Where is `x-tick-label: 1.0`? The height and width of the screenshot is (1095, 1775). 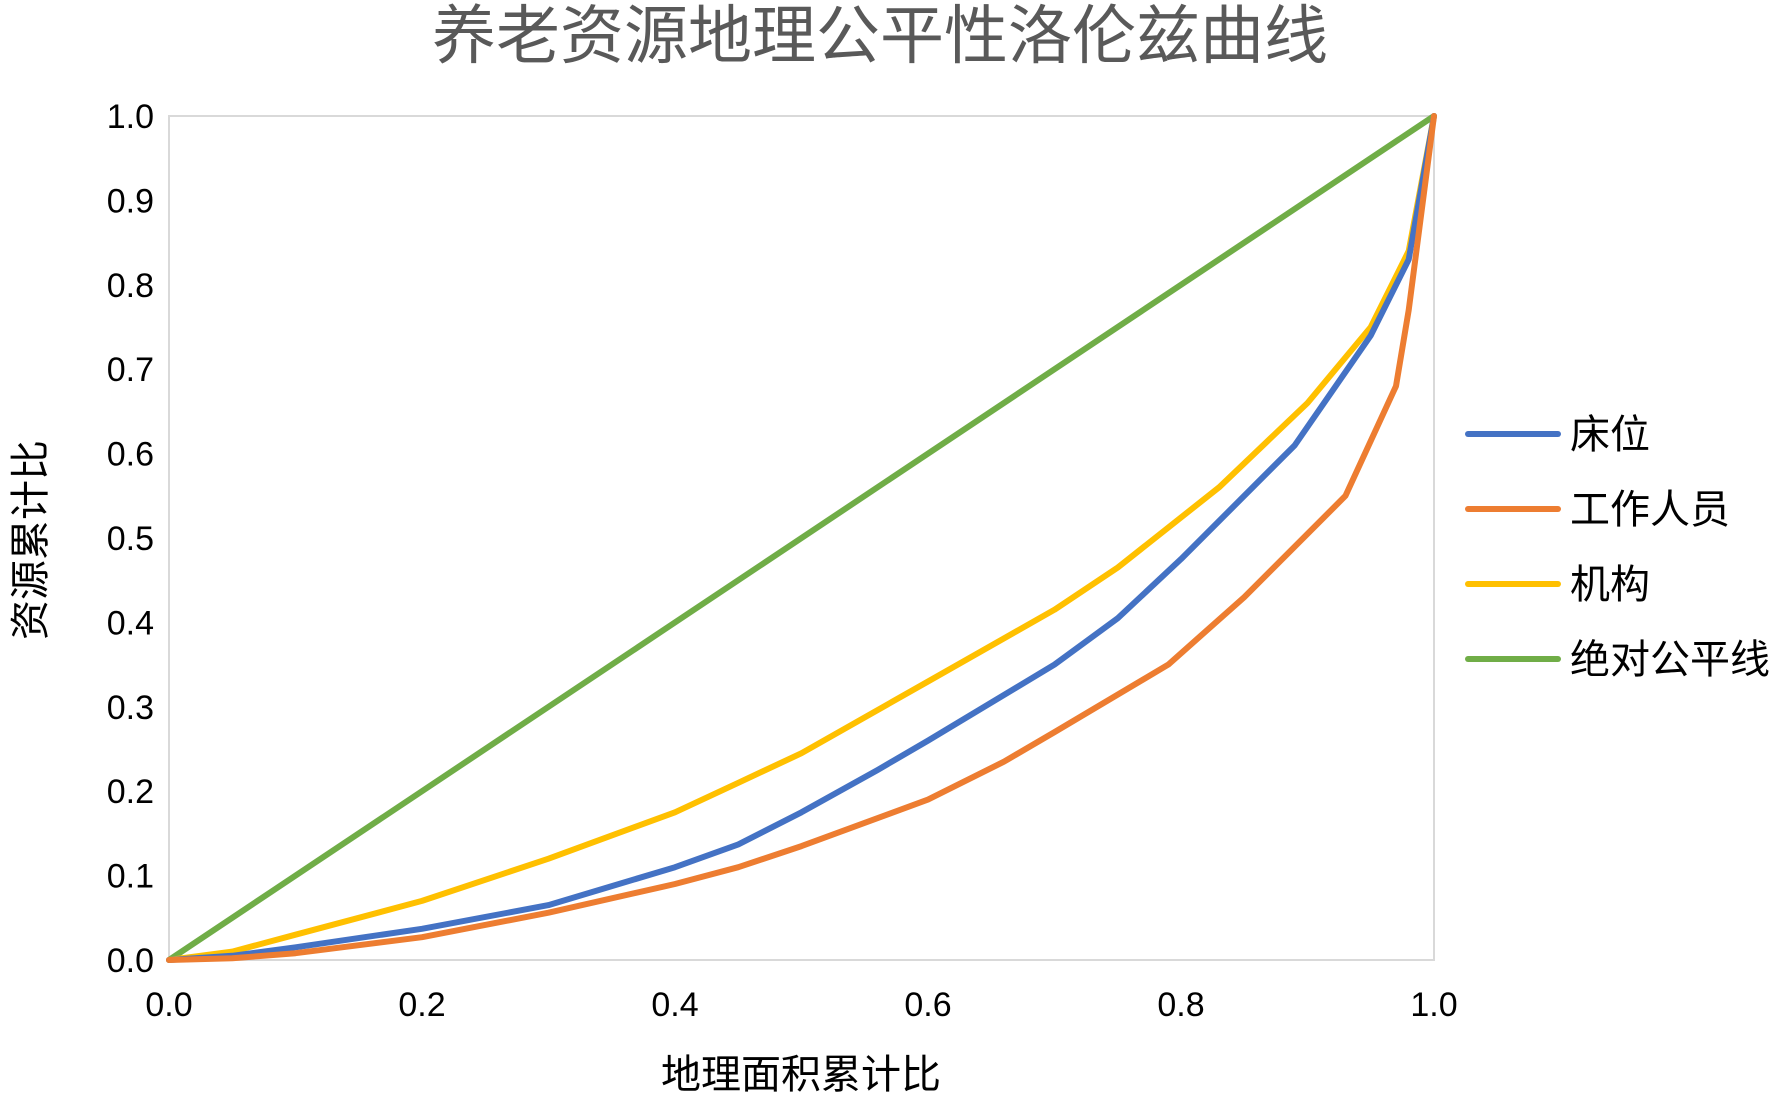 x-tick-label: 1.0 is located at coordinates (1433, 1005).